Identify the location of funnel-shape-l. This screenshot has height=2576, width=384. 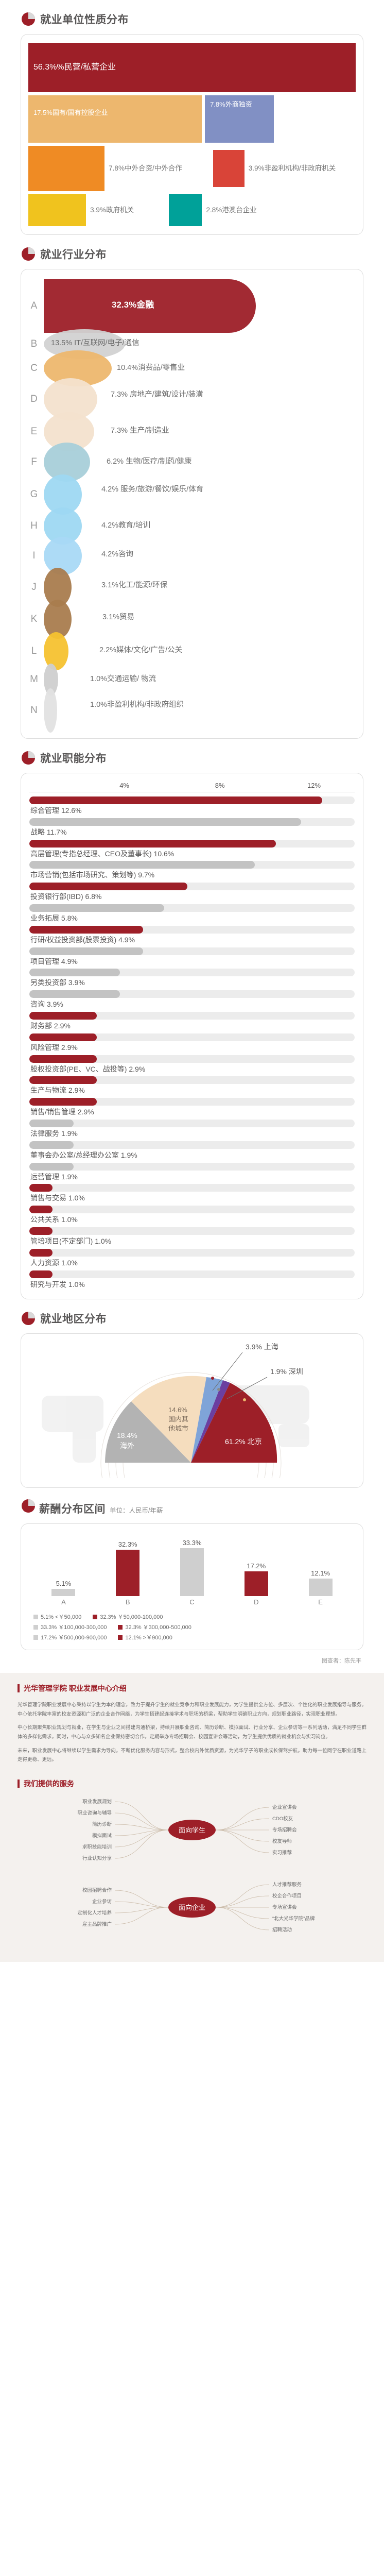
(56, 651).